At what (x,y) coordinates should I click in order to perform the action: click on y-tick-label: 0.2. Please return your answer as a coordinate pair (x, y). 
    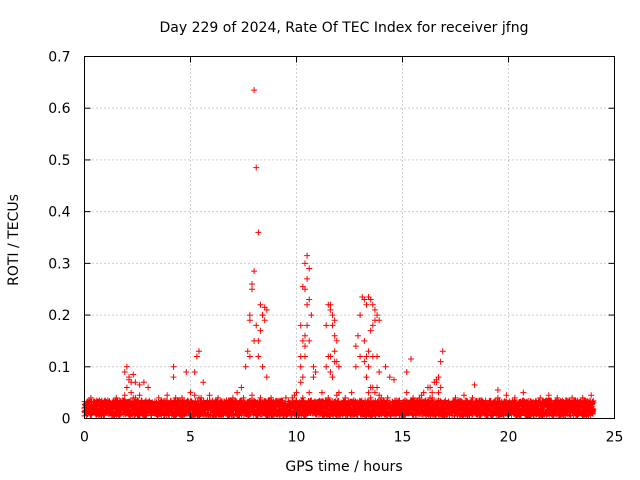
    Looking at the image, I should click on (59, 316).